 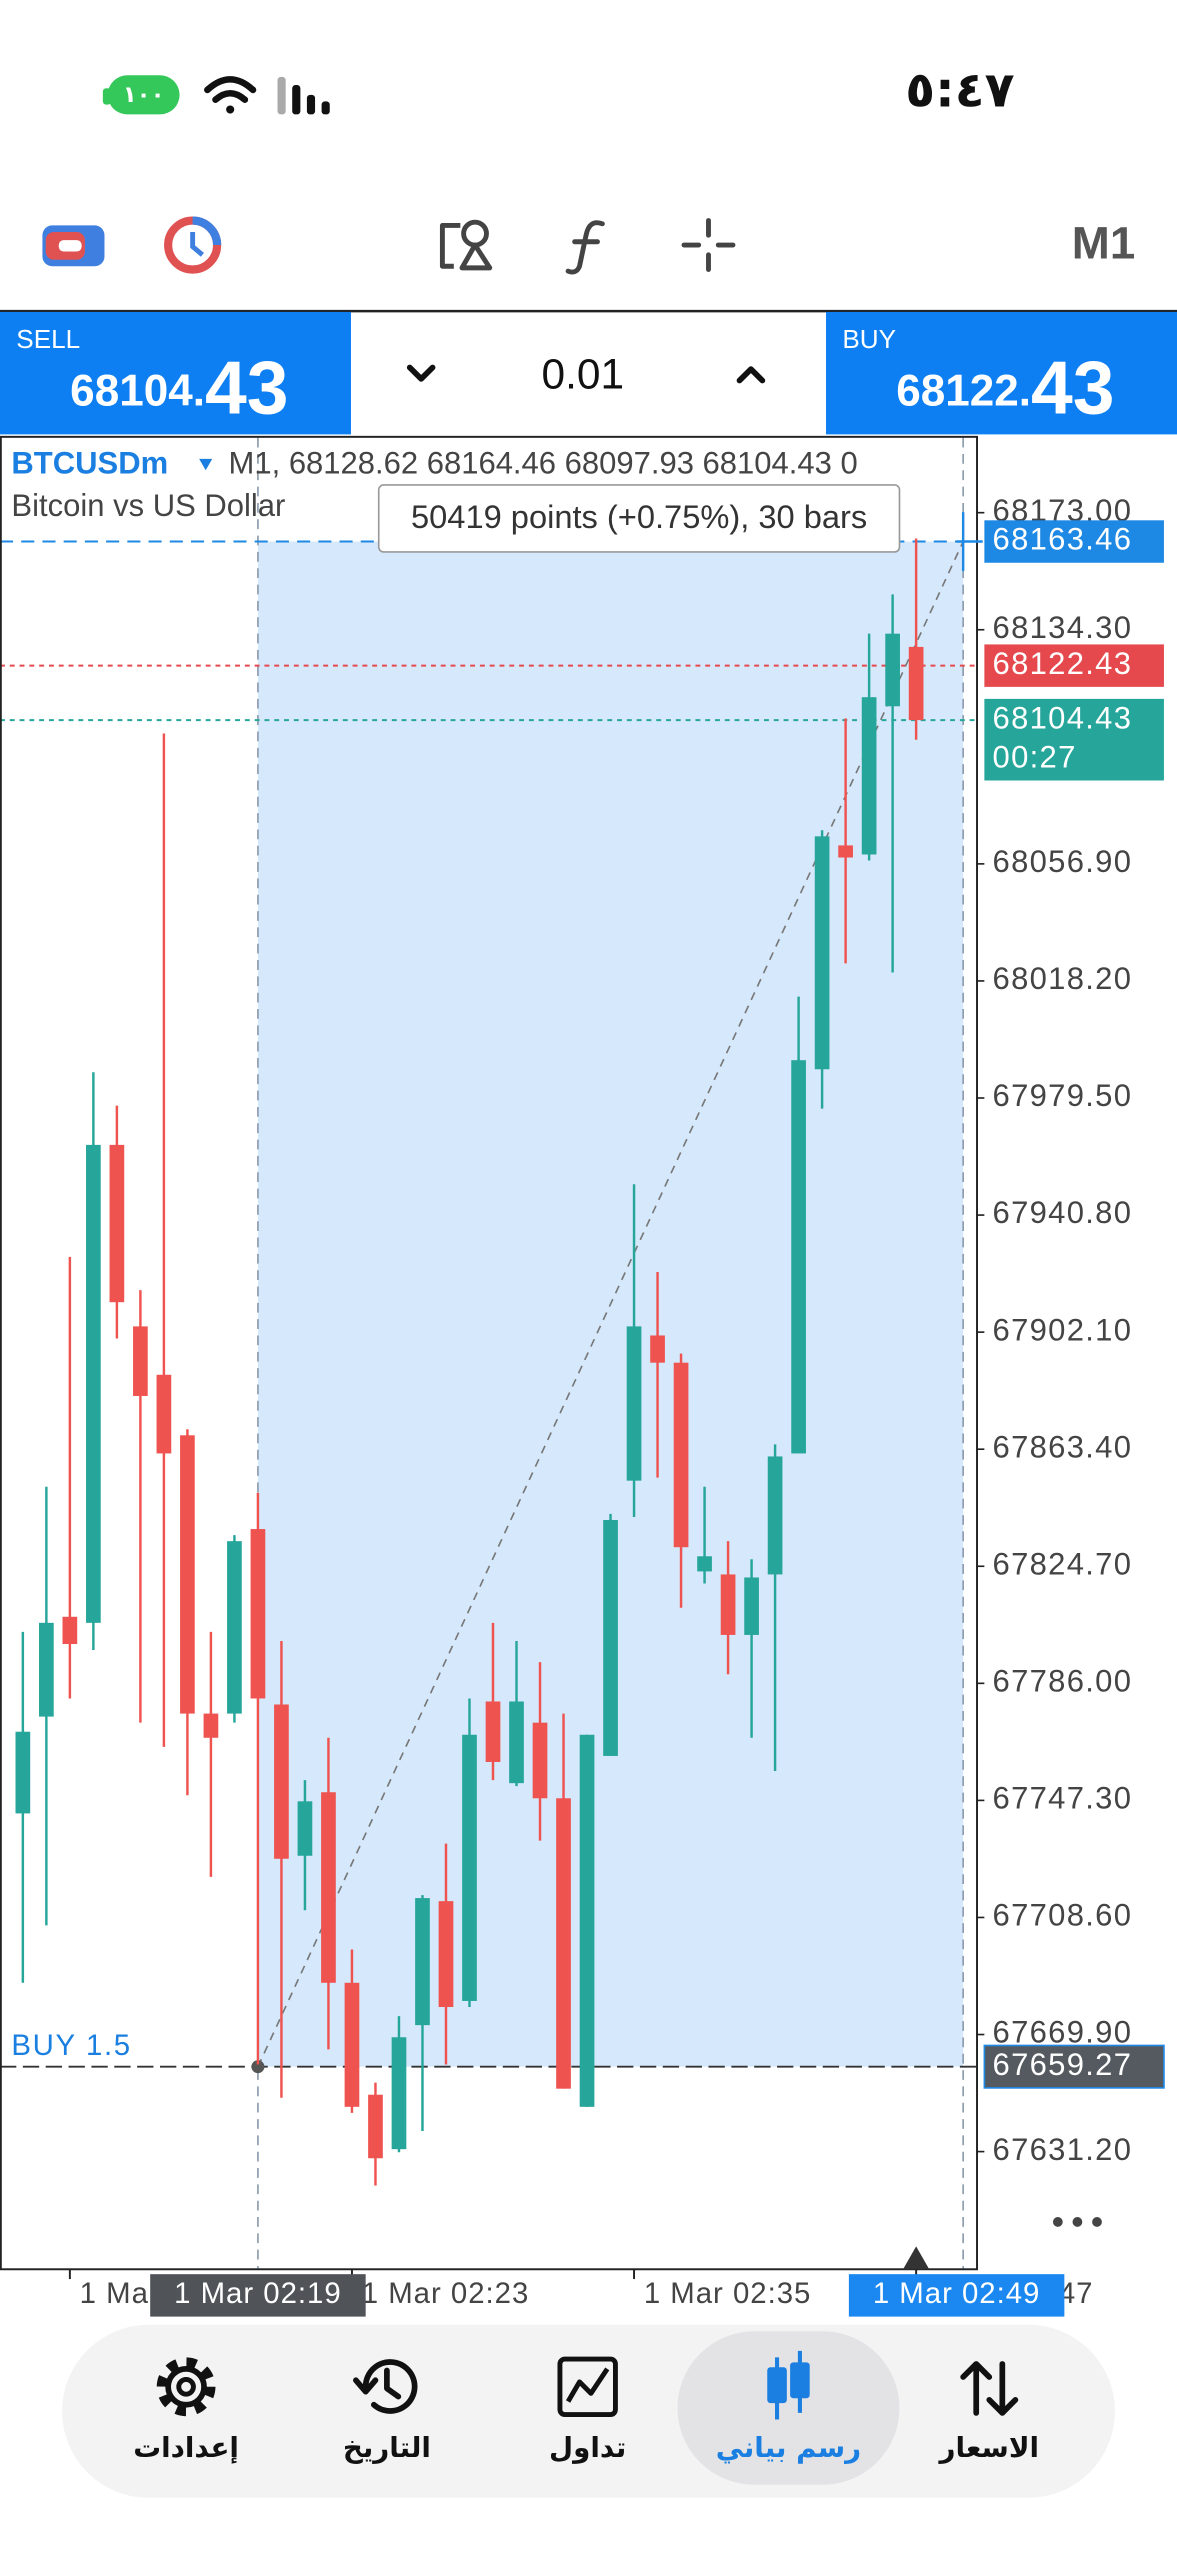 I want to click on indicators-icon, so click(x=585, y=247).